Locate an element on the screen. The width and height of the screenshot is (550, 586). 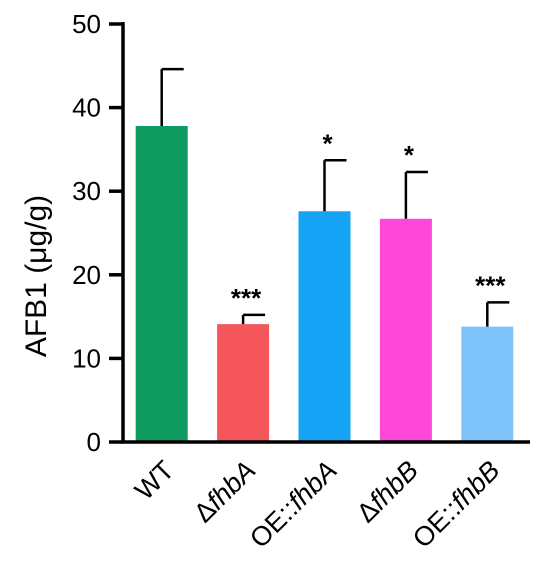
x-tick-label: OE::fhbA is located at coordinates (293, 504).